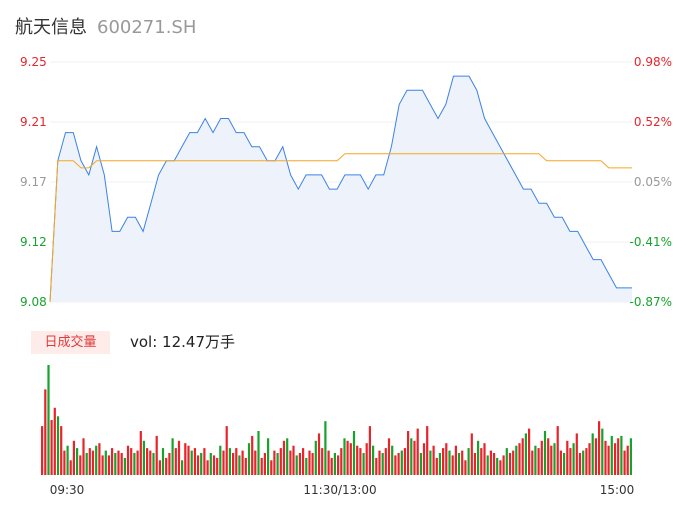 The width and height of the screenshot is (686, 524). Describe the element at coordinates (651, 302) in the screenshot. I see `pct-tick-label: -0.87%` at that location.